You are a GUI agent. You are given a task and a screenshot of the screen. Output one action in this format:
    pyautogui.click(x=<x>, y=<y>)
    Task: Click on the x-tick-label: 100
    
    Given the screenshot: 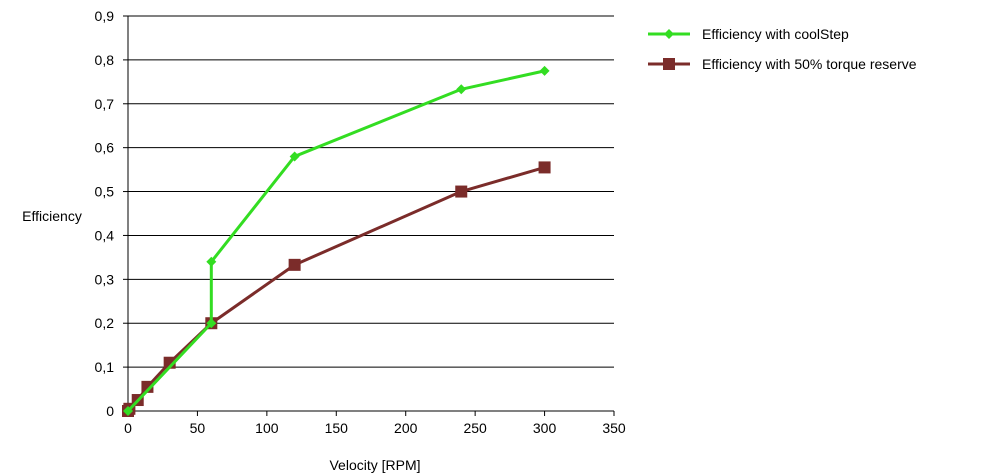 What is the action you would take?
    pyautogui.click(x=267, y=428)
    